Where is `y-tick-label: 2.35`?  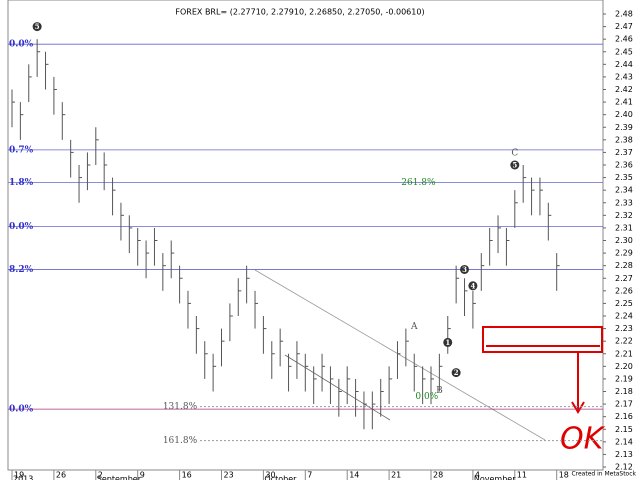 y-tick-label: 2.35 is located at coordinates (624, 177).